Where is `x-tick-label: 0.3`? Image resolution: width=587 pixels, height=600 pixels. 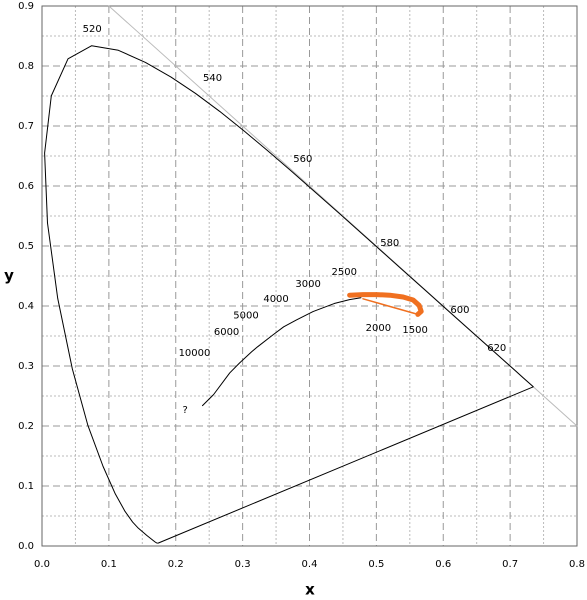 x-tick-label: 0.3 is located at coordinates (243, 564).